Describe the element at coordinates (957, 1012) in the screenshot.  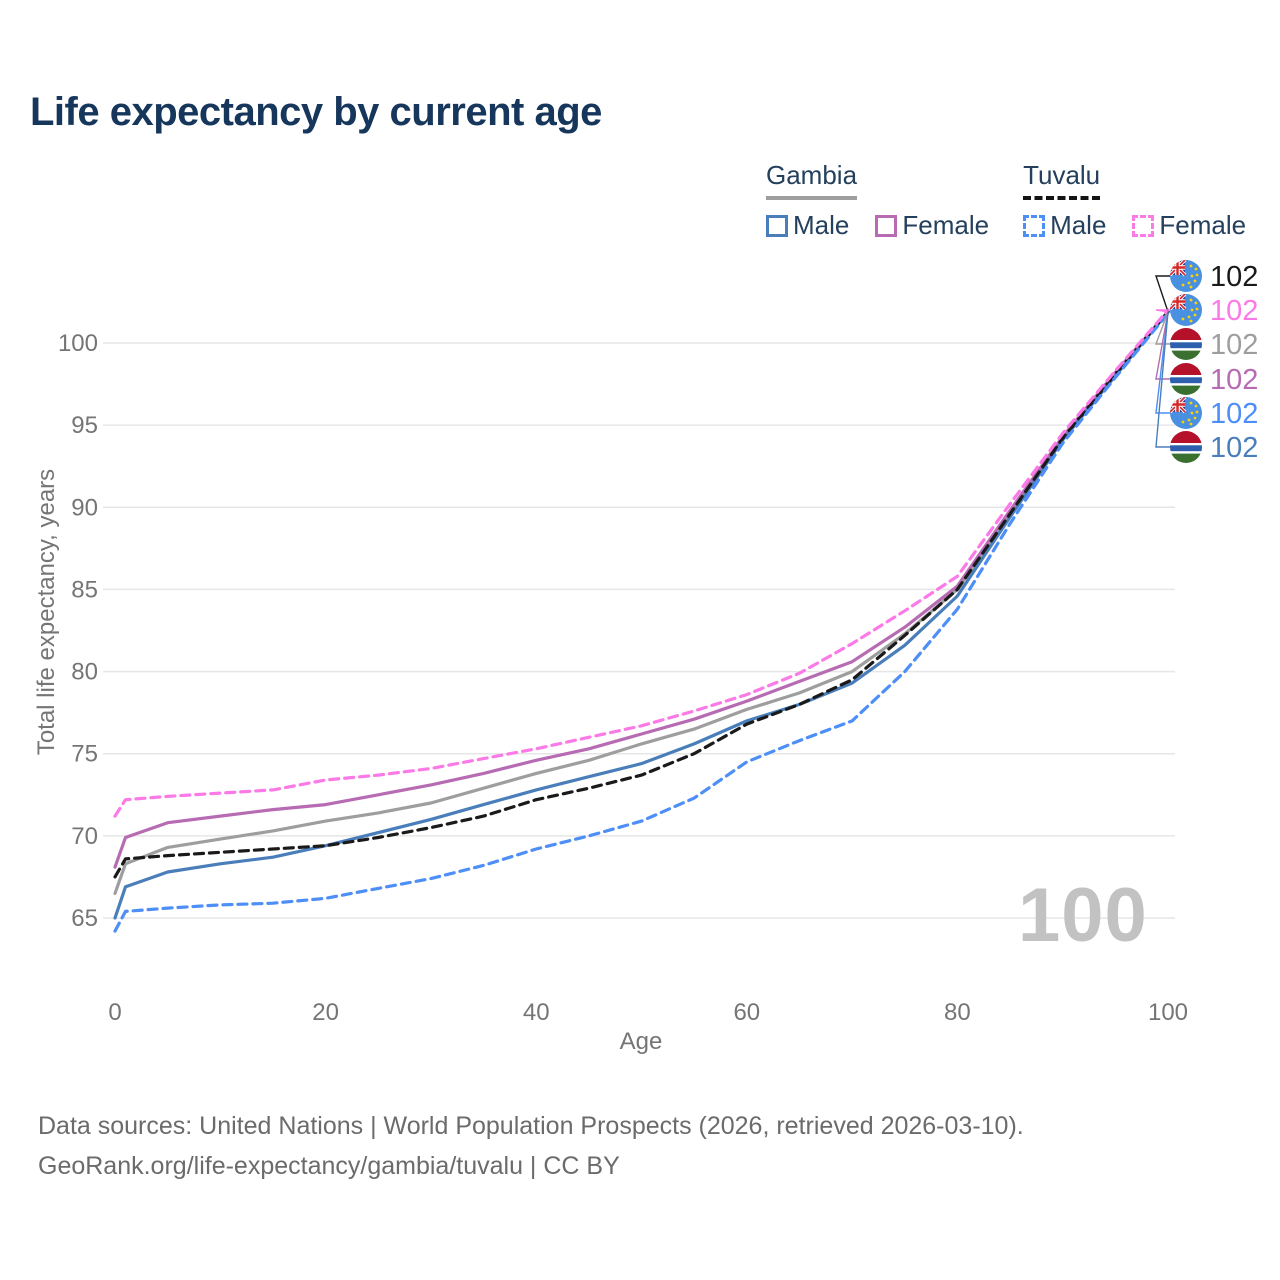
I see `x-tick-label: 80` at that location.